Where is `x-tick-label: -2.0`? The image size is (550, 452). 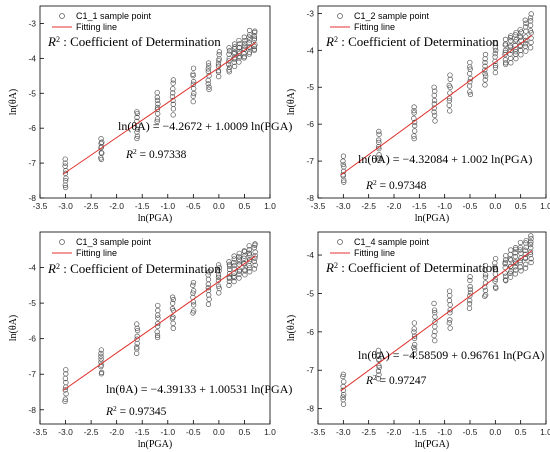 x-tick-label: -2.0 is located at coordinates (394, 432).